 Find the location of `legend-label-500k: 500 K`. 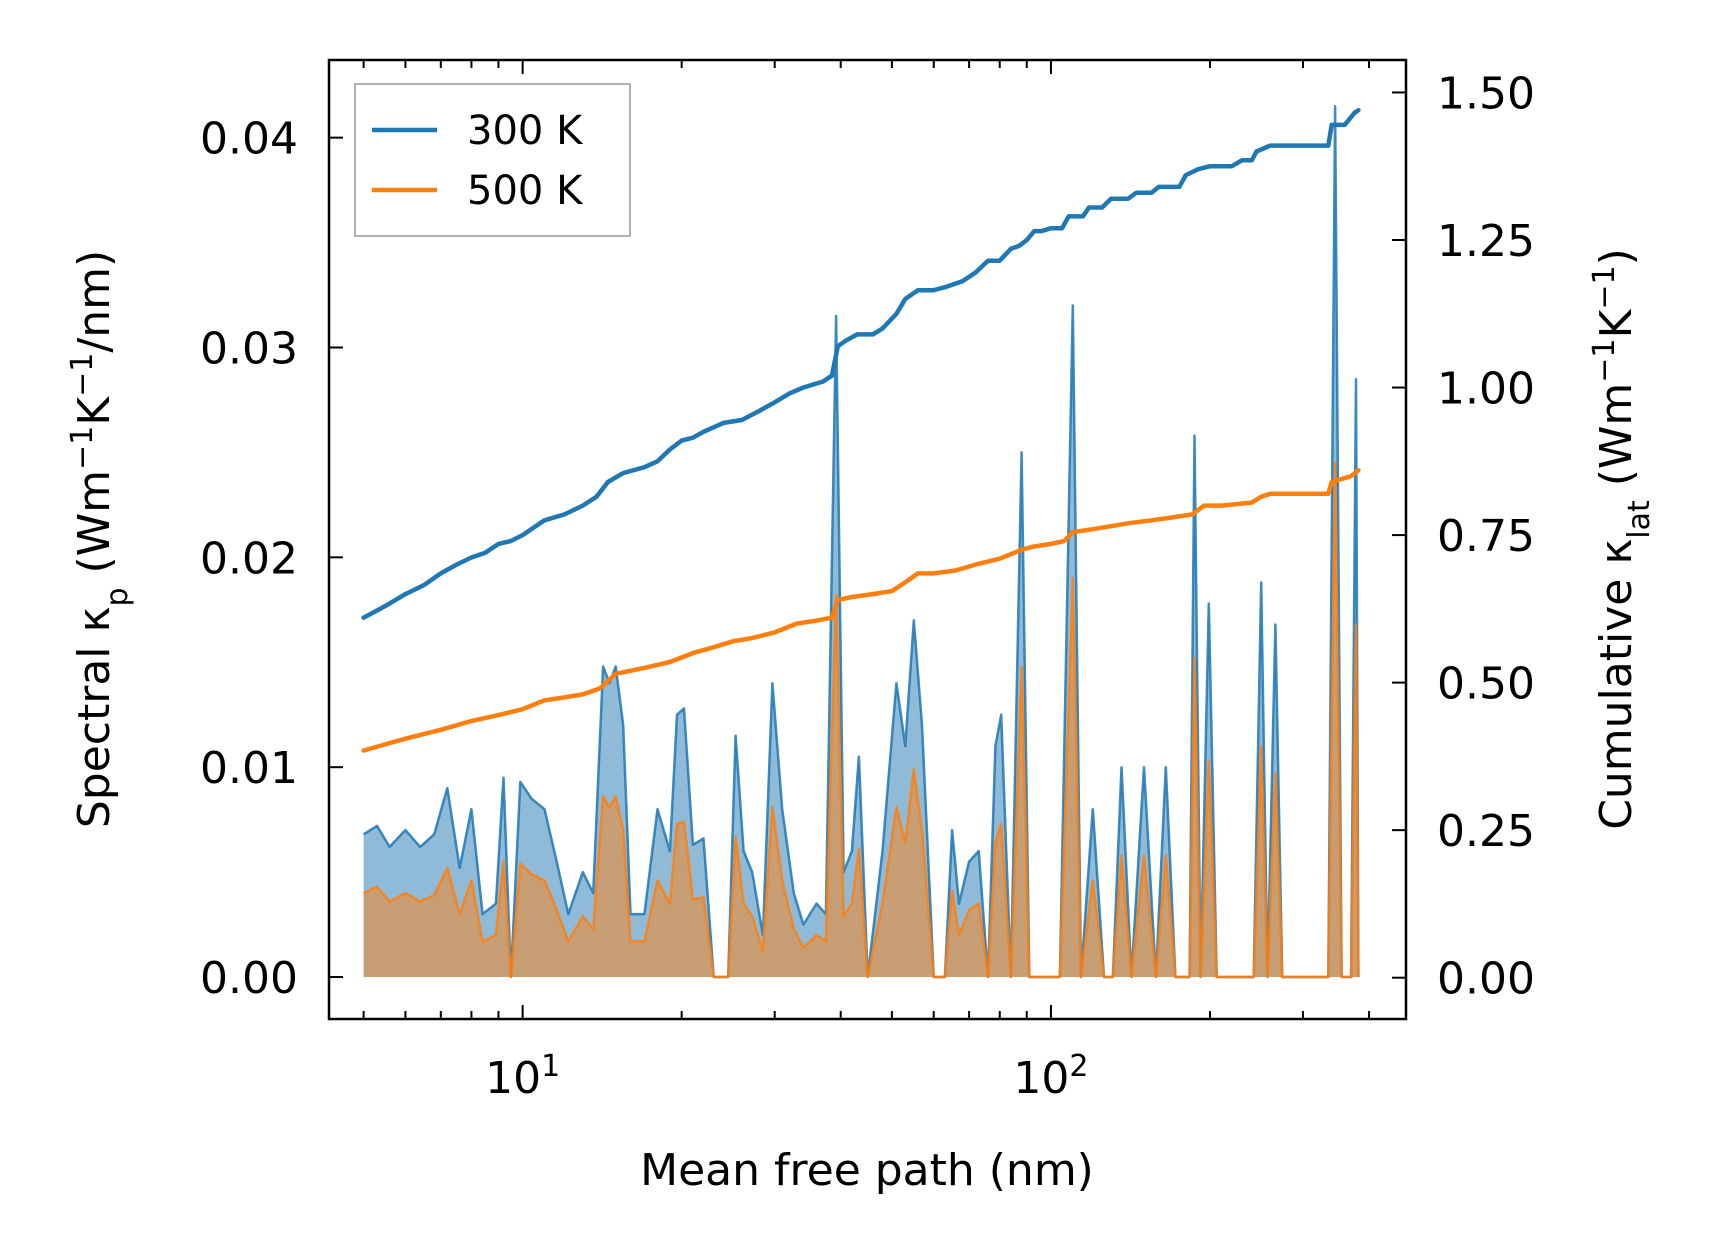

legend-label-500k: 500 K is located at coordinates (525, 191).